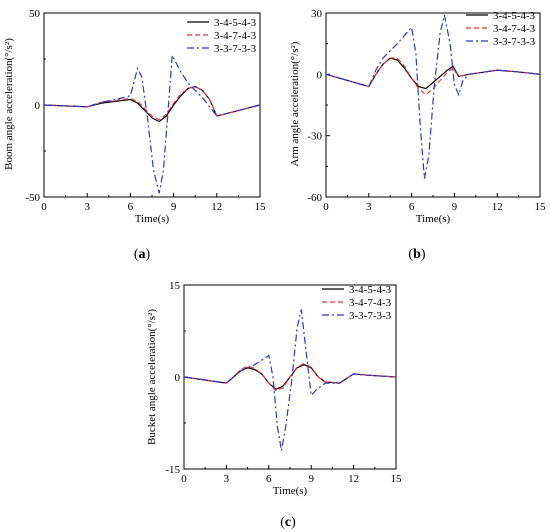  I want to click on panel-caption: (b), so click(416, 254).